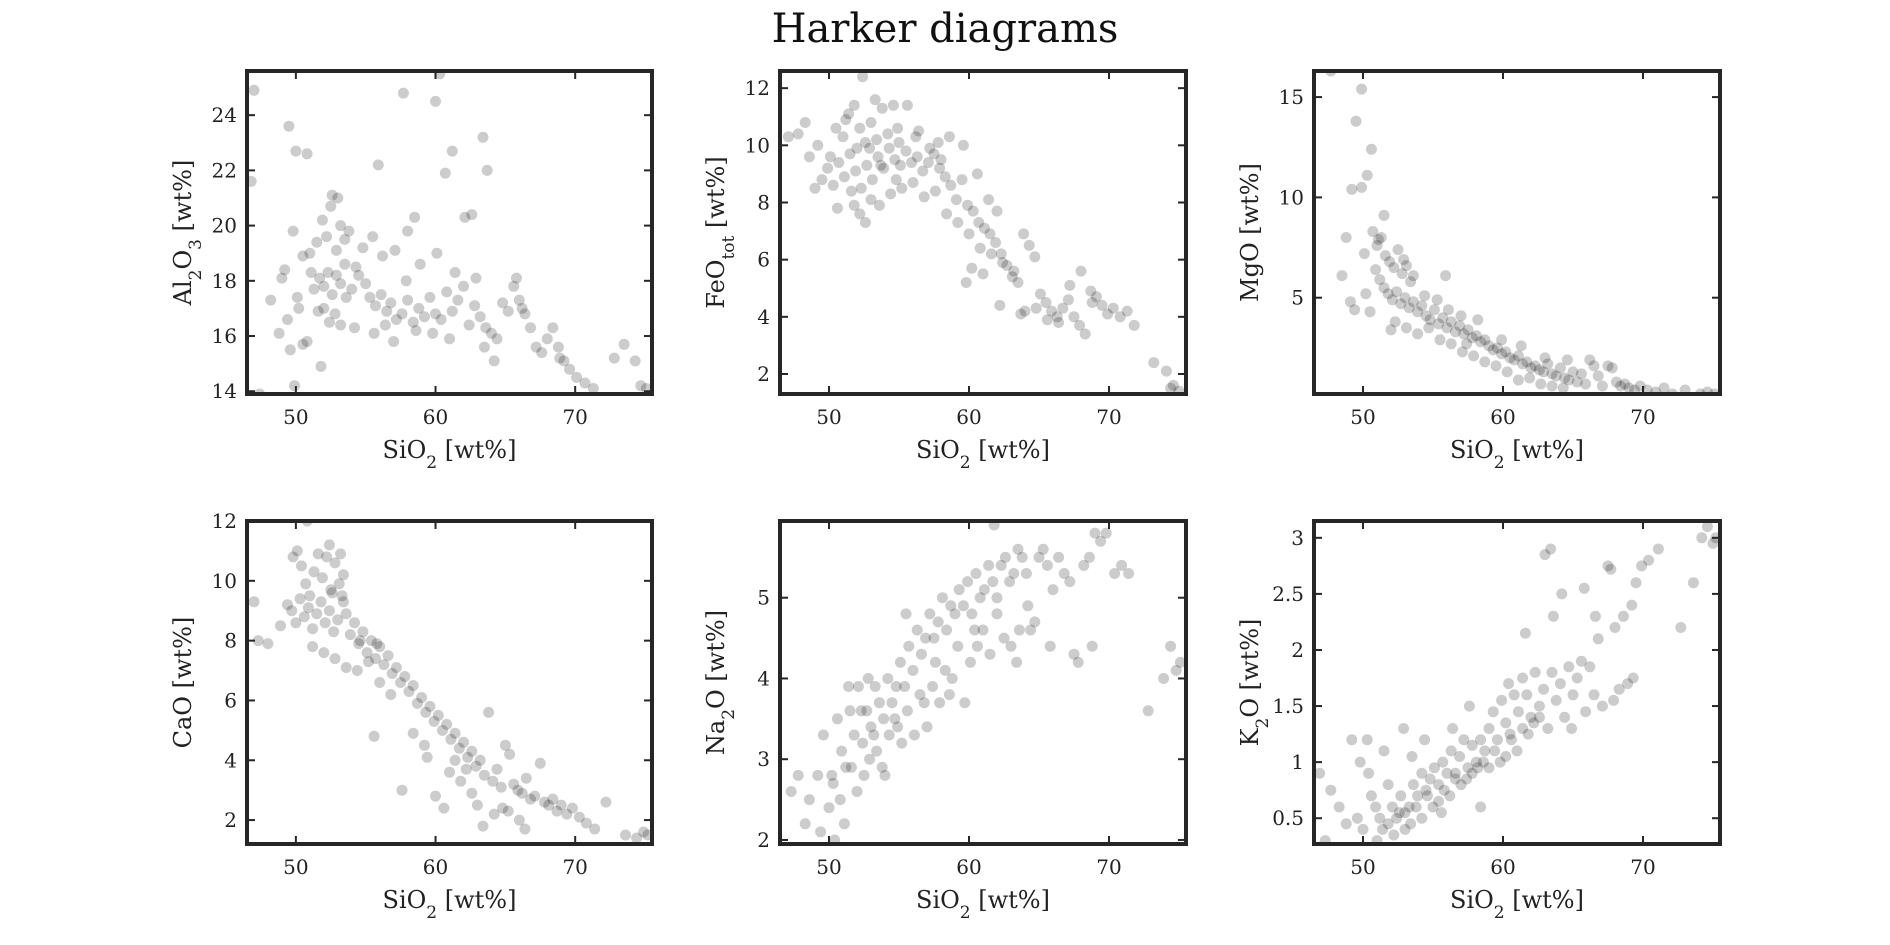  What do you see at coordinates (435, 867) in the screenshot?
I see `x-tick-label: 60` at bounding box center [435, 867].